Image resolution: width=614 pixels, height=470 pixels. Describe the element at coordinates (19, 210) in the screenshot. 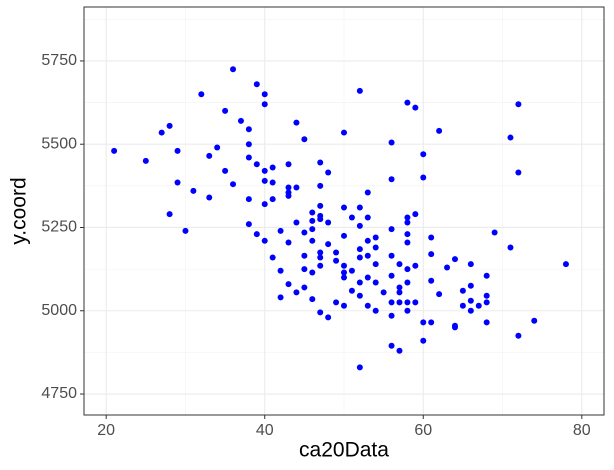

I see `y-axis-title: y.coord` at that location.